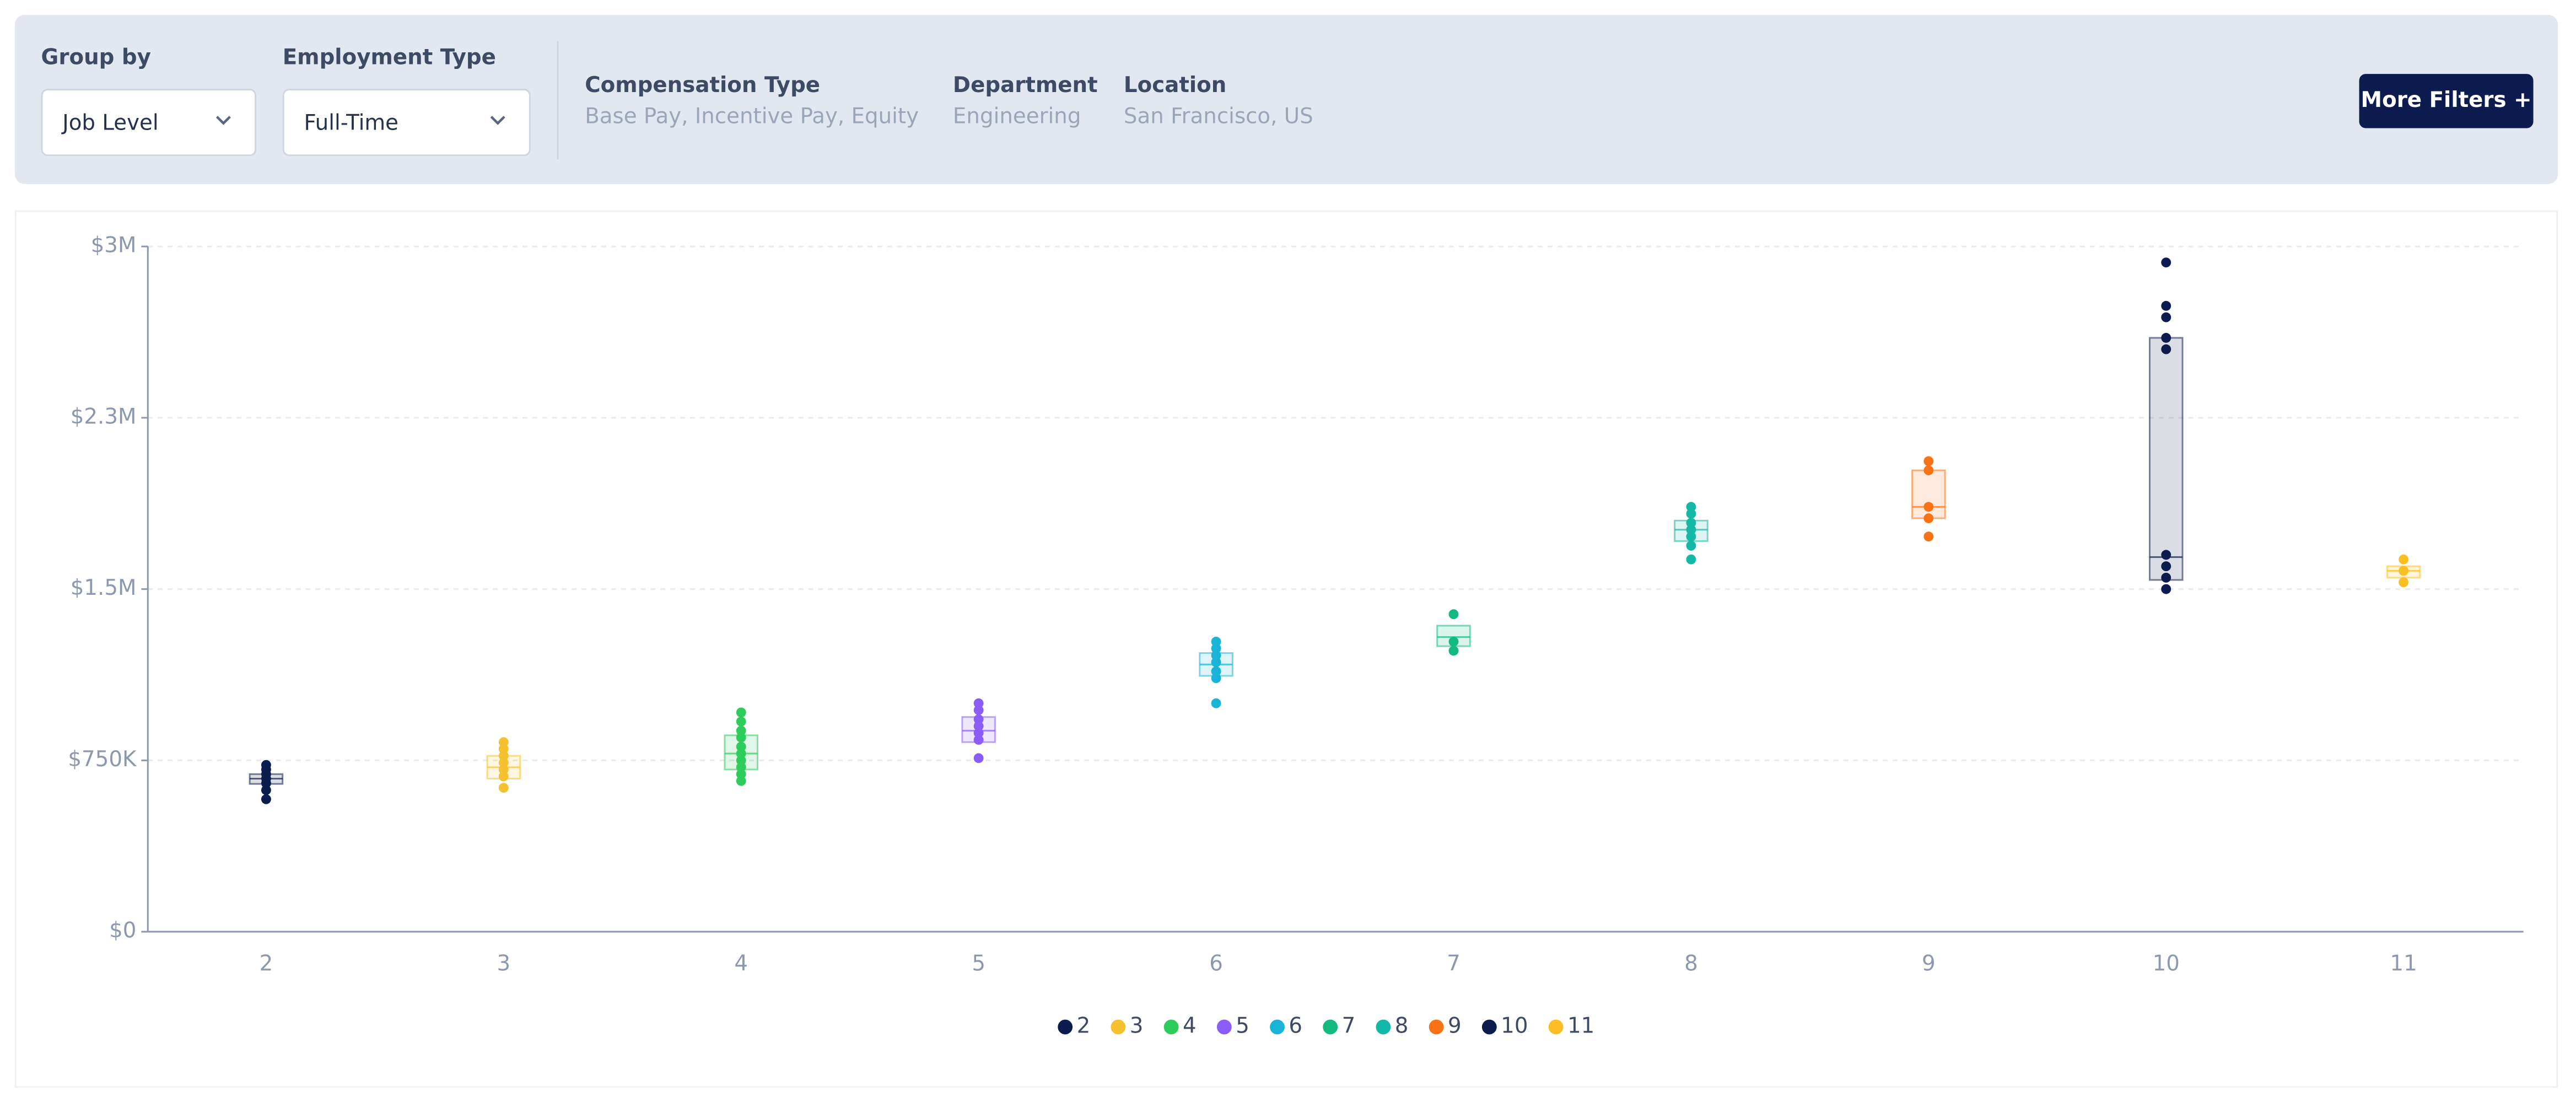 This screenshot has width=2576, height=1108. I want to click on legend-label: 7, so click(1349, 1026).